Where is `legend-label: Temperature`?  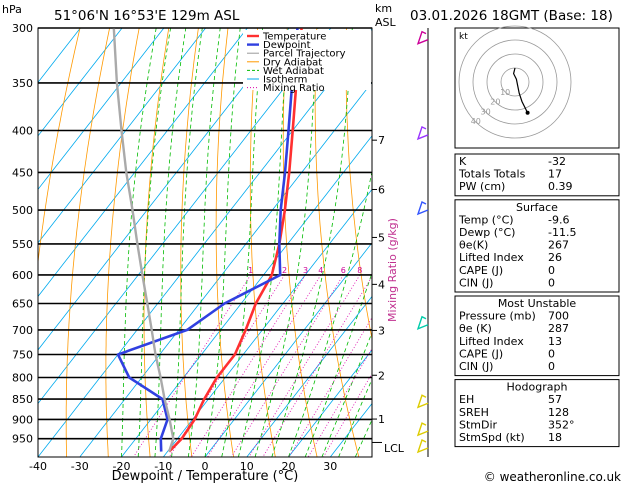 legend-label: Temperature is located at coordinates (294, 37).